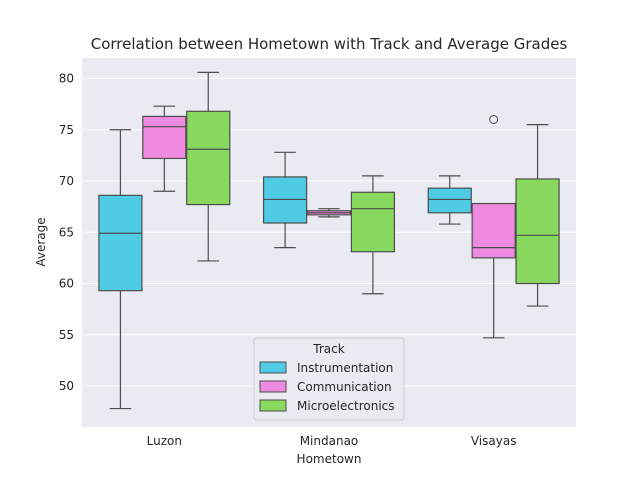 The image size is (640, 480). What do you see at coordinates (164, 441) in the screenshot?
I see `x-tick-label: Luzon` at bounding box center [164, 441].